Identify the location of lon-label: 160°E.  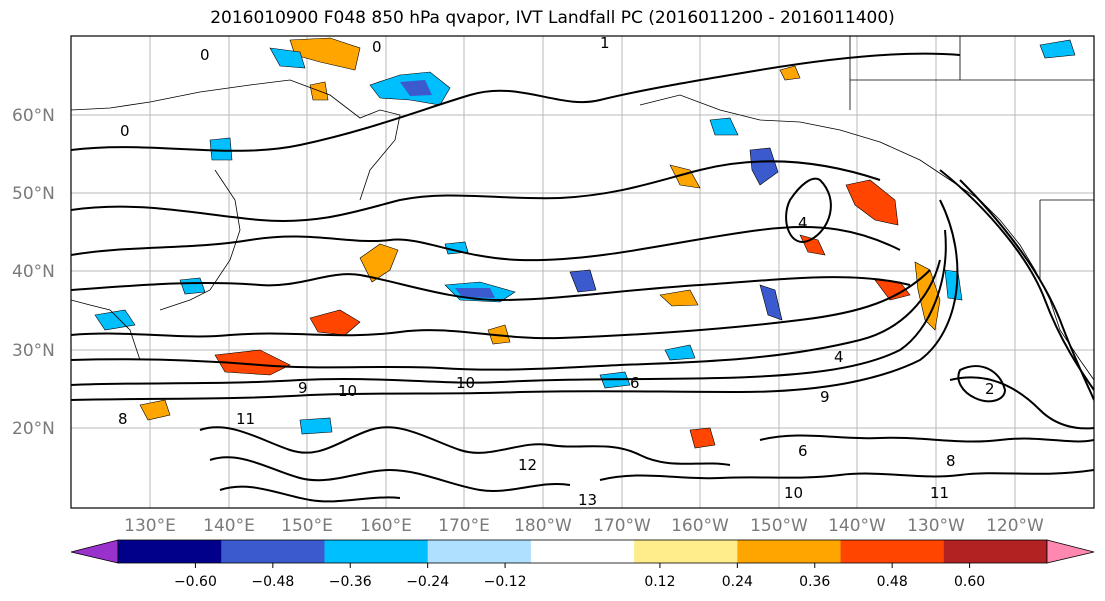
(386, 526).